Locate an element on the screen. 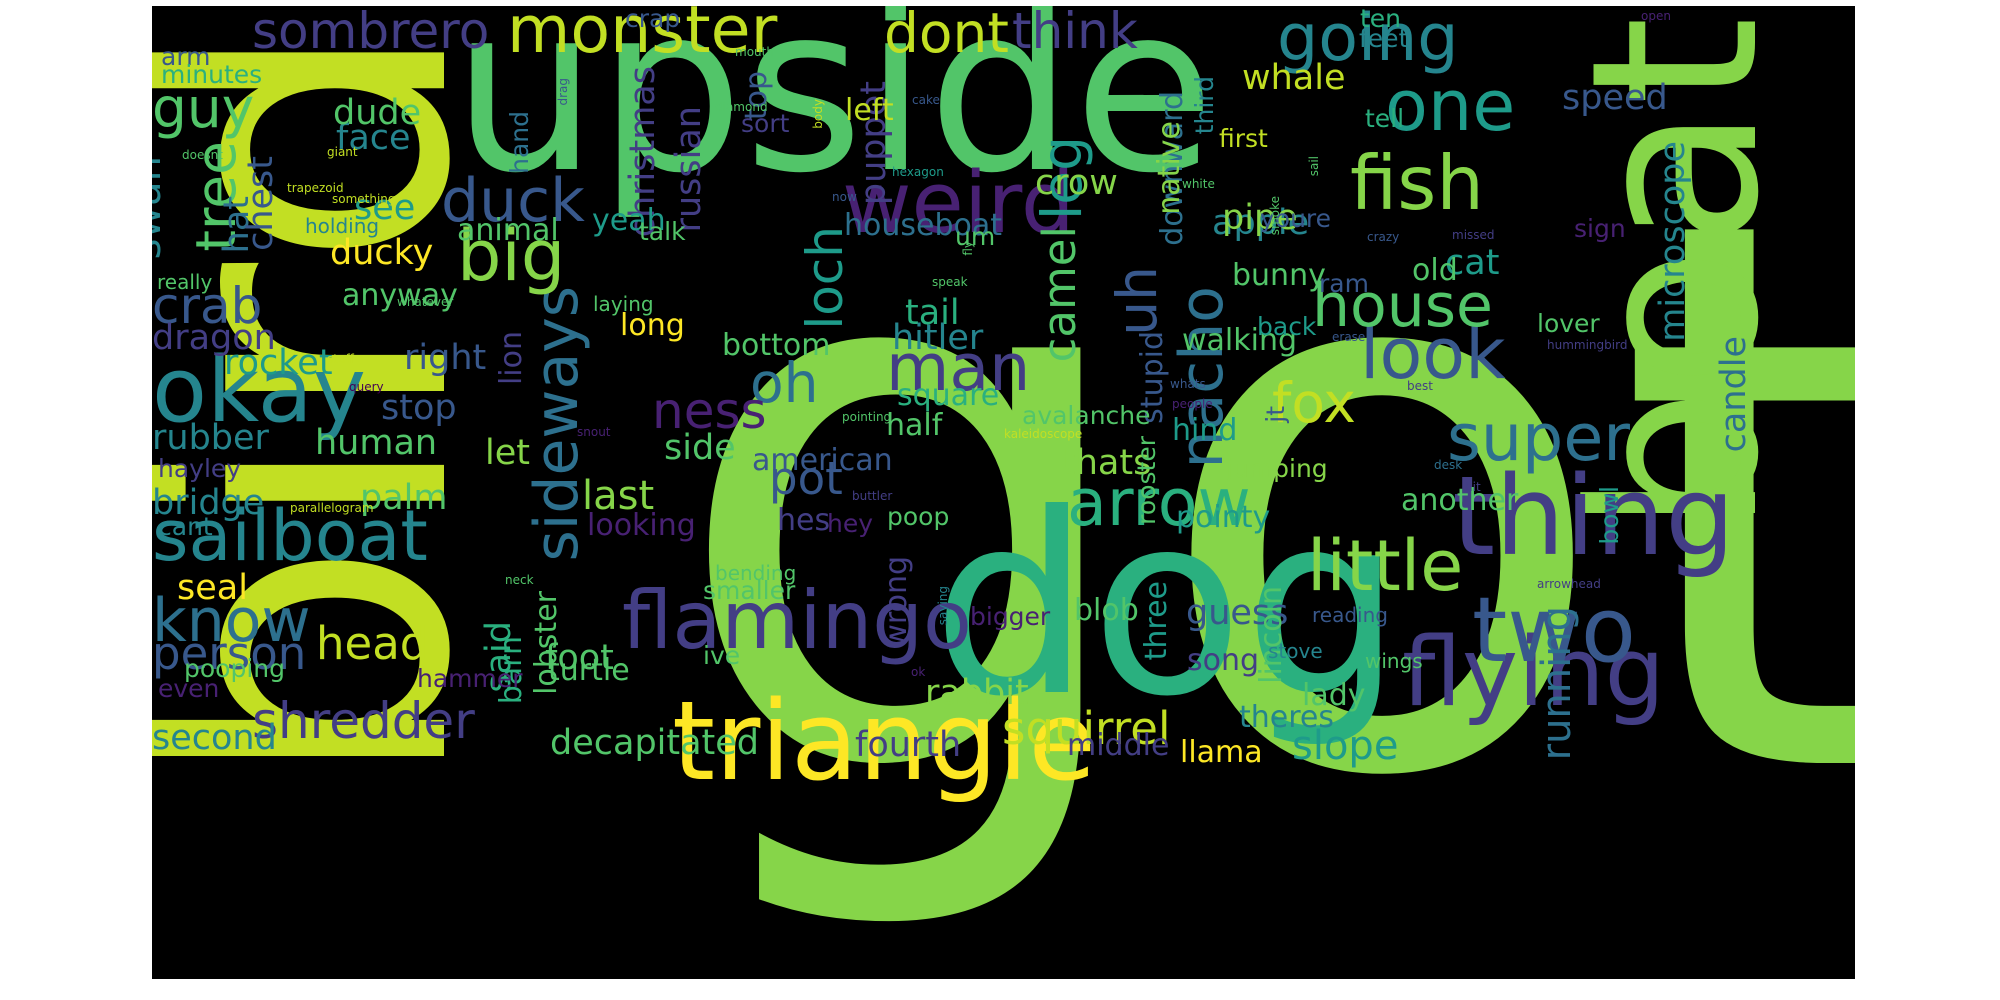 Image resolution: width=2000 pixels, height=1000 pixels. word-squirrel: squirrel is located at coordinates (1086, 728).